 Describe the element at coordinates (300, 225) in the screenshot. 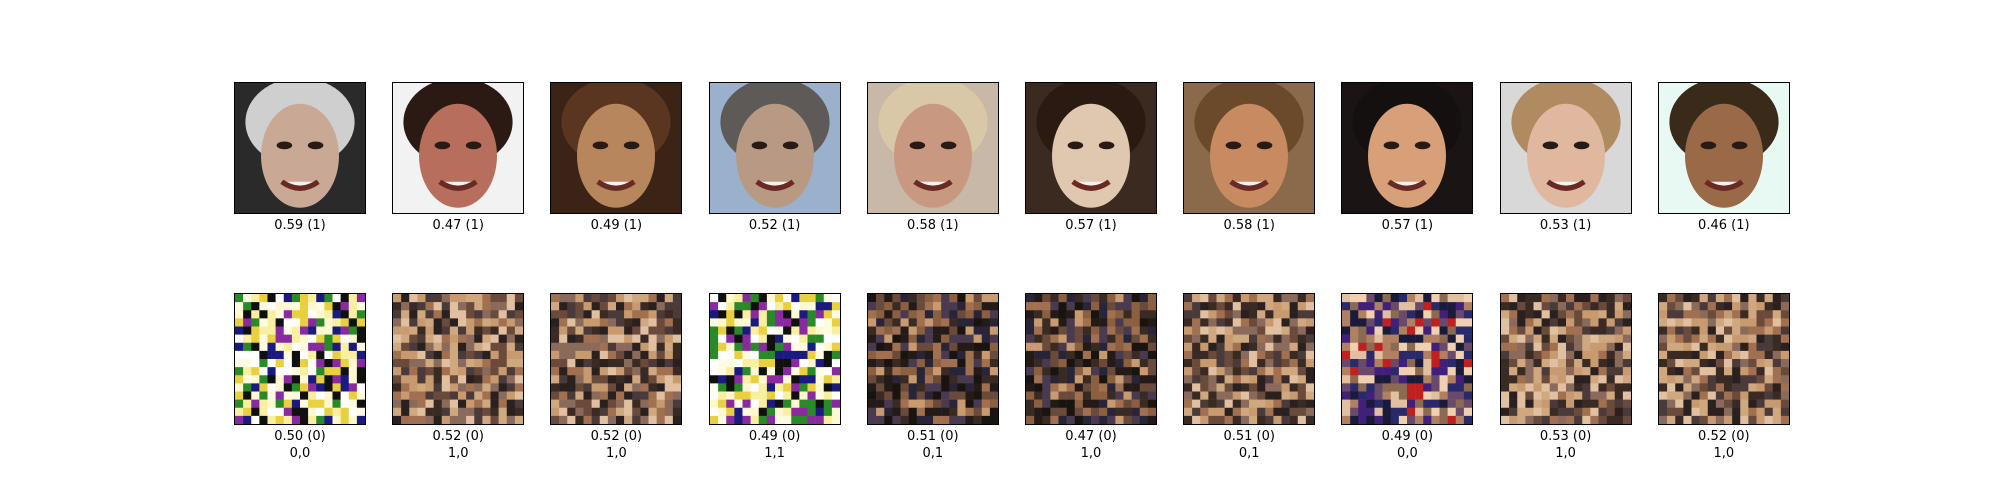

I see `score-label: 0.59 (1)` at that location.